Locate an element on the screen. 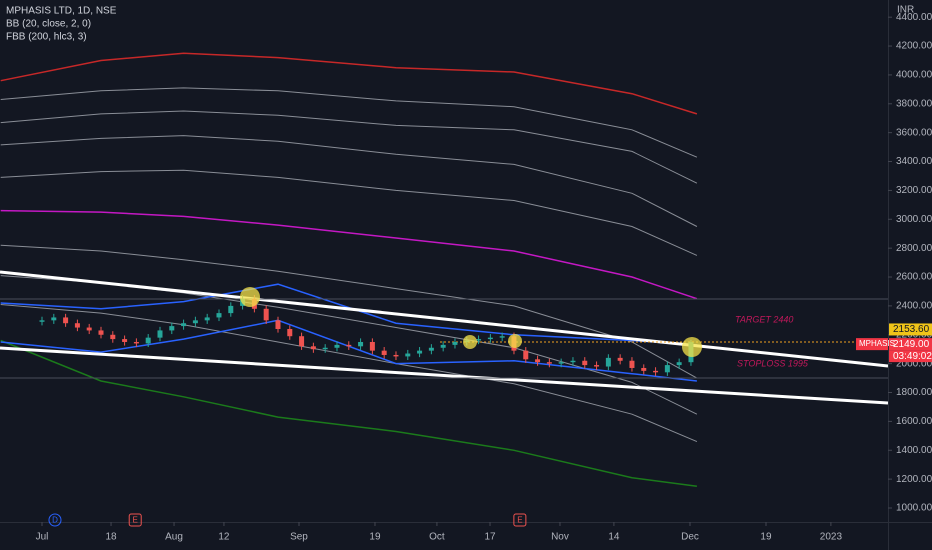  y-tick-label: 2400.00 is located at coordinates (914, 306).